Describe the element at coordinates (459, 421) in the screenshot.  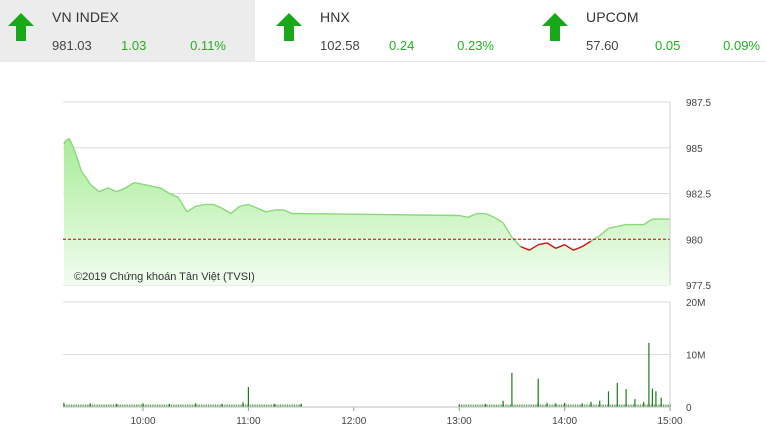
I see `time-tick-label: 13:00` at that location.